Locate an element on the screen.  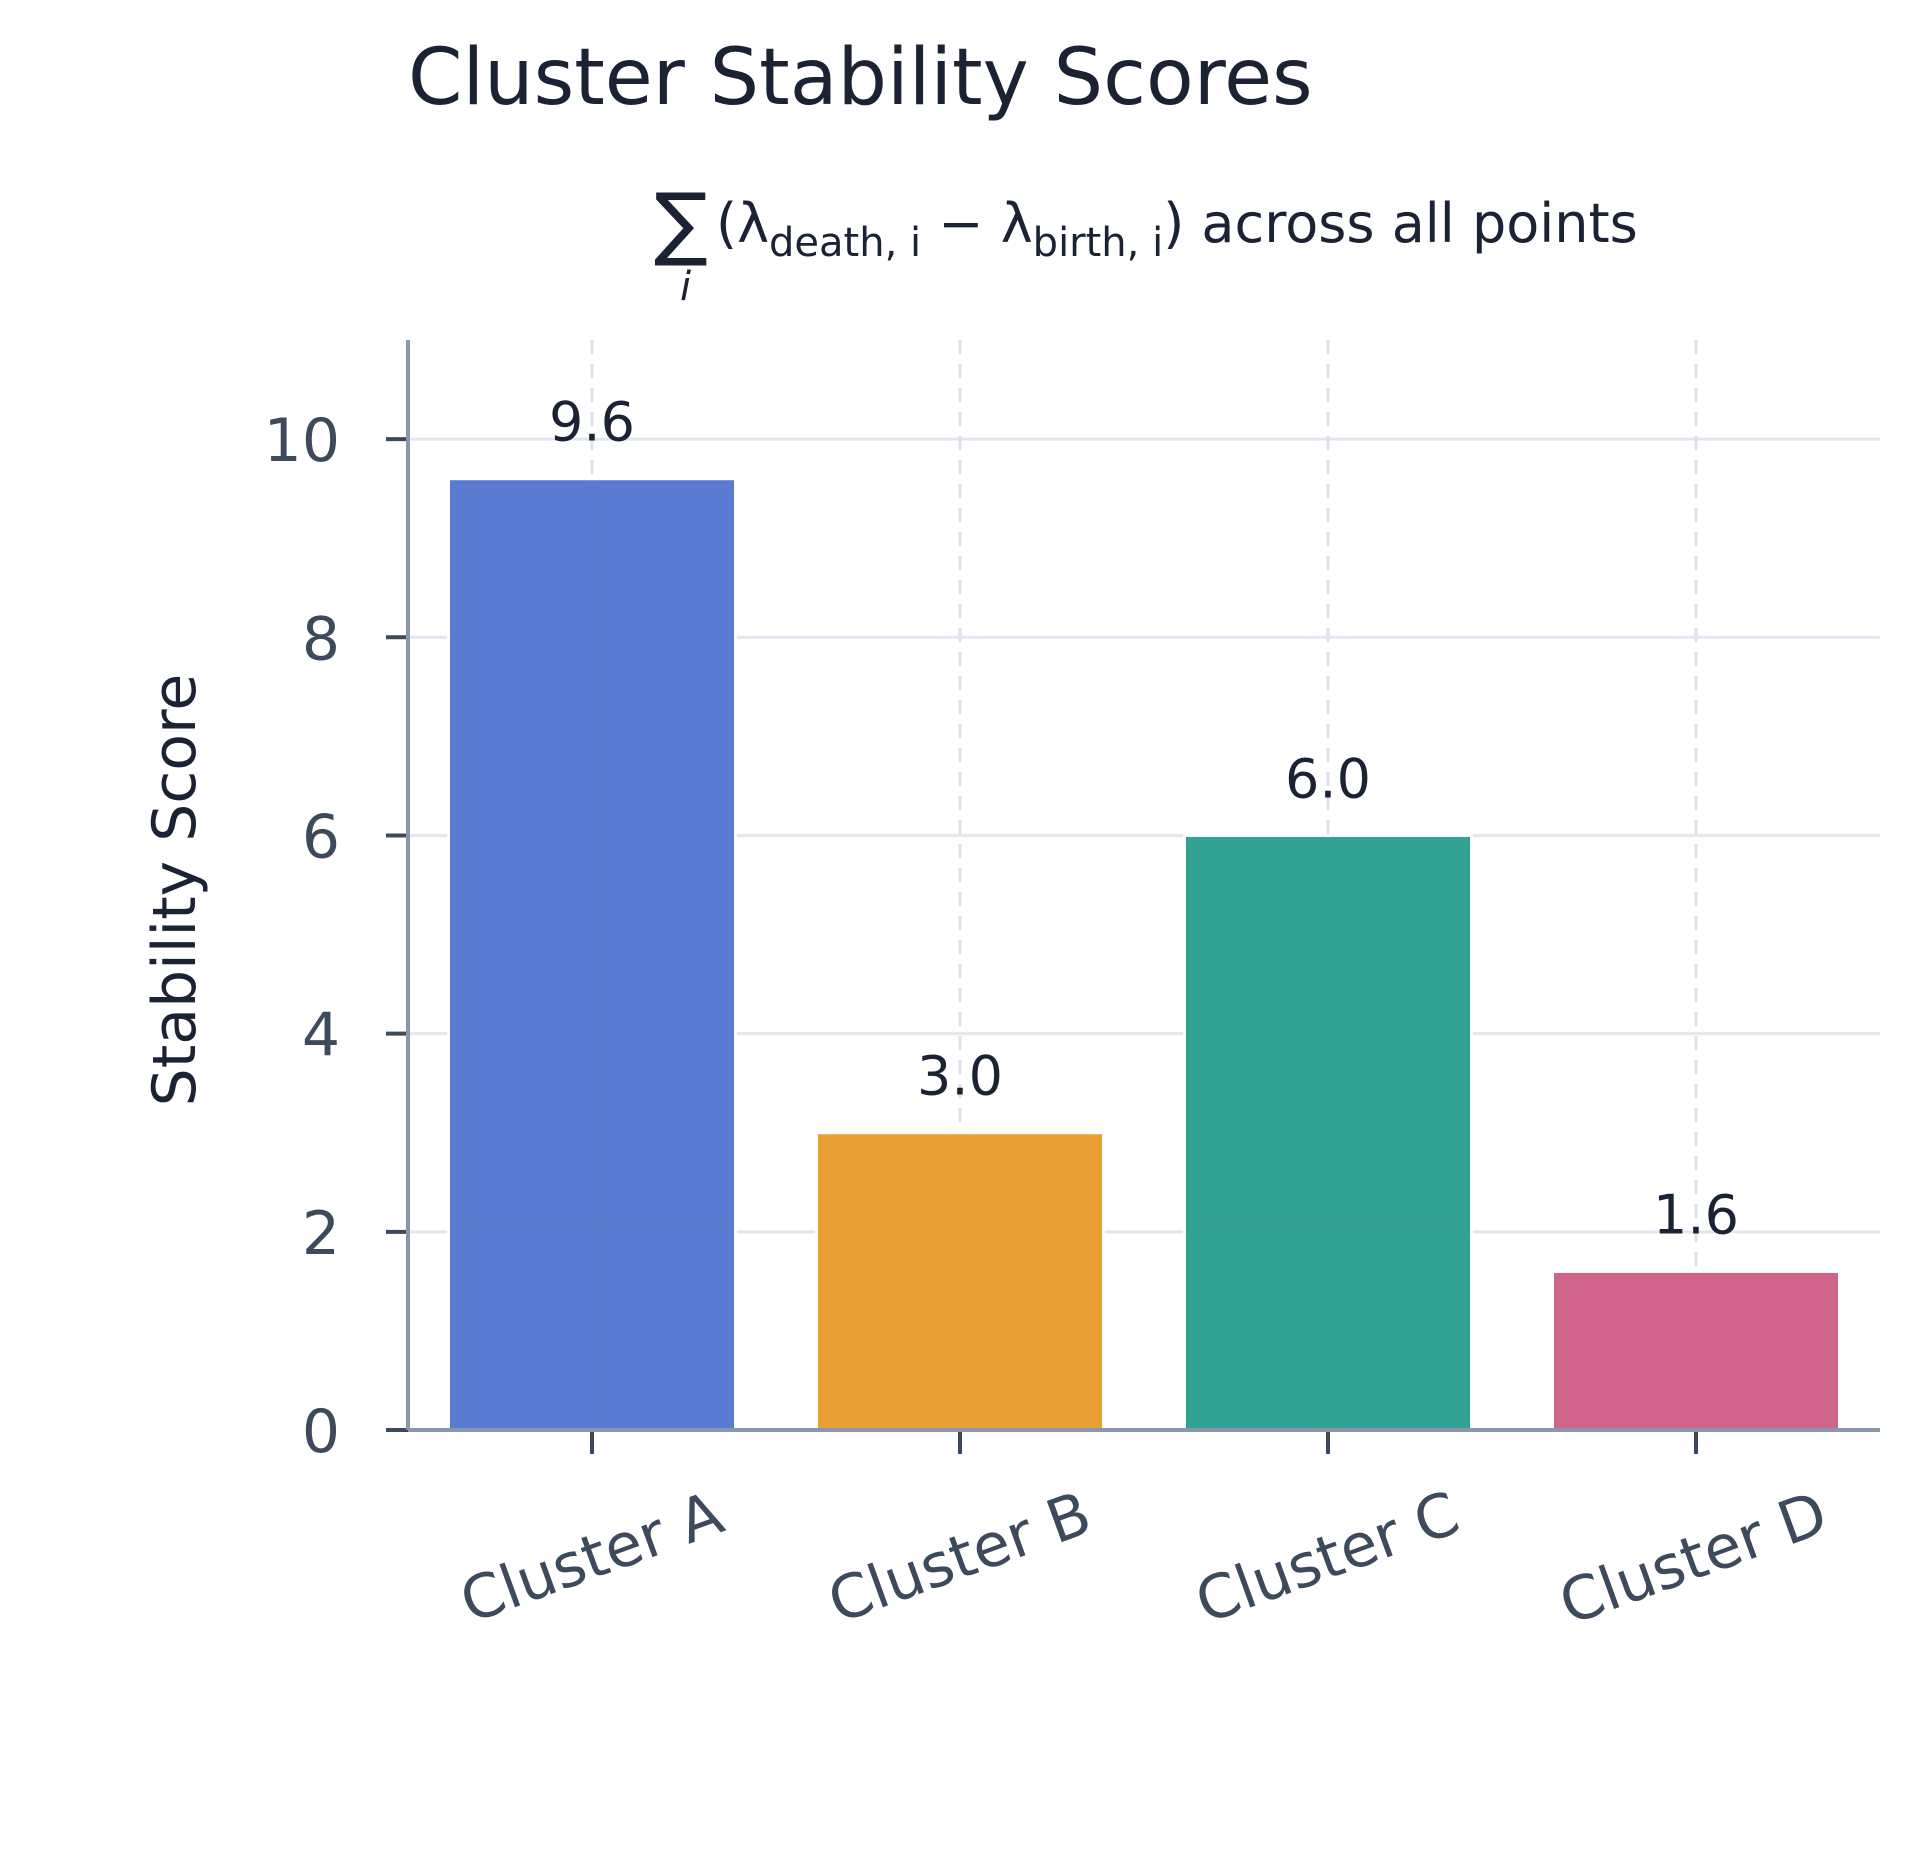
x-tick-label-3: Cluster C is located at coordinates (1327, 1557).